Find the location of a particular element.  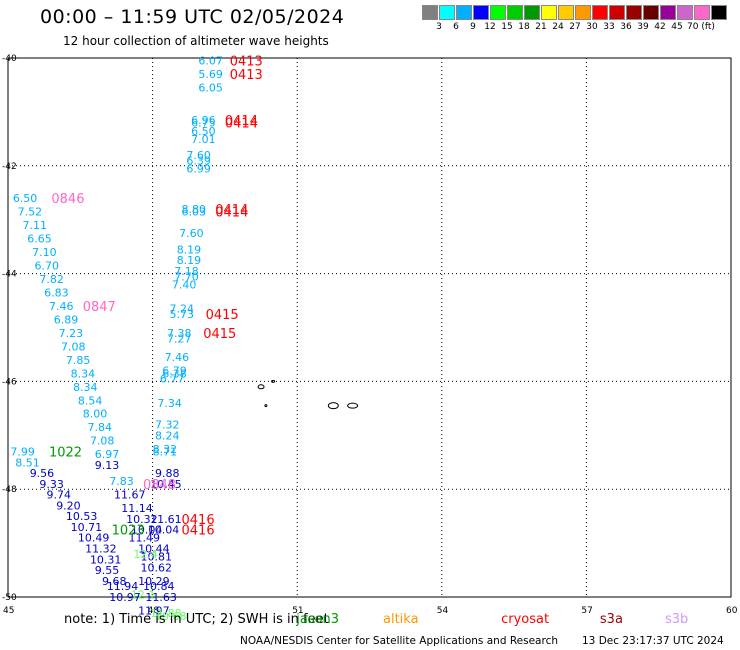

wave-height-value: 11.14 is located at coordinates (136, 508).